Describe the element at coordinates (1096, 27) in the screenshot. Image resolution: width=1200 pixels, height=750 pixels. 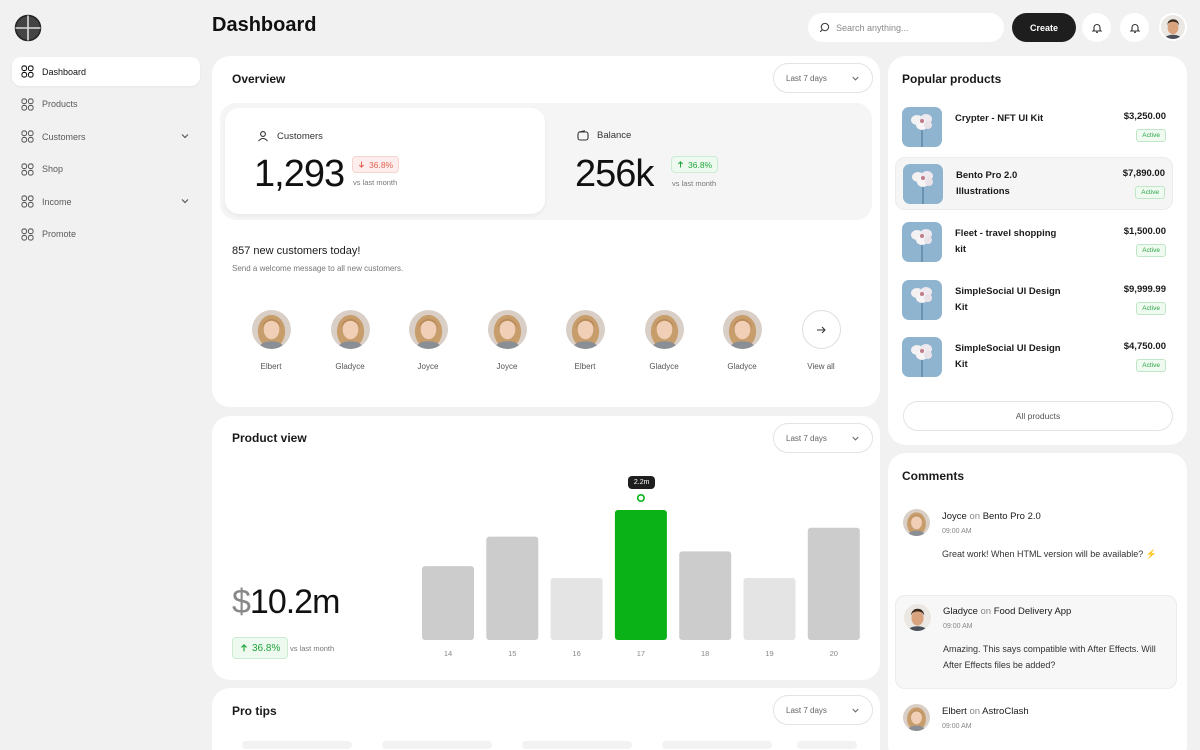
I see `notification-button` at that location.